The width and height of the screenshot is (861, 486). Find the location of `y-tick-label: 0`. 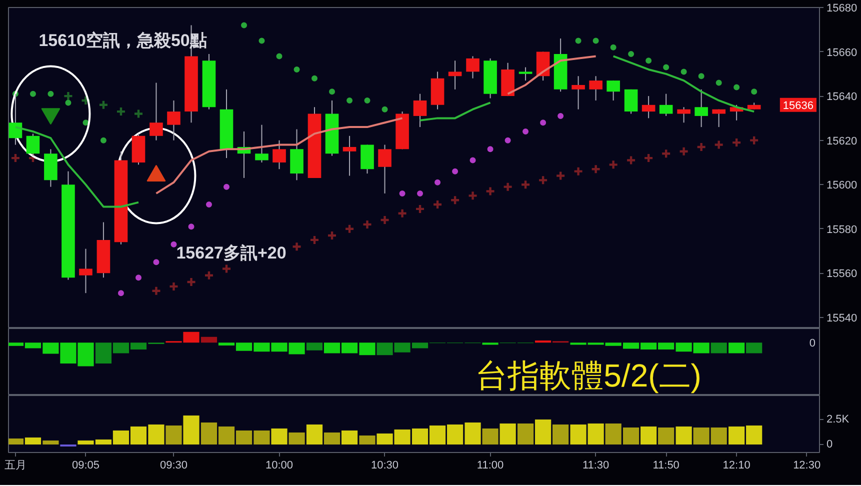

y-tick-label: 0 is located at coordinates (829, 444).